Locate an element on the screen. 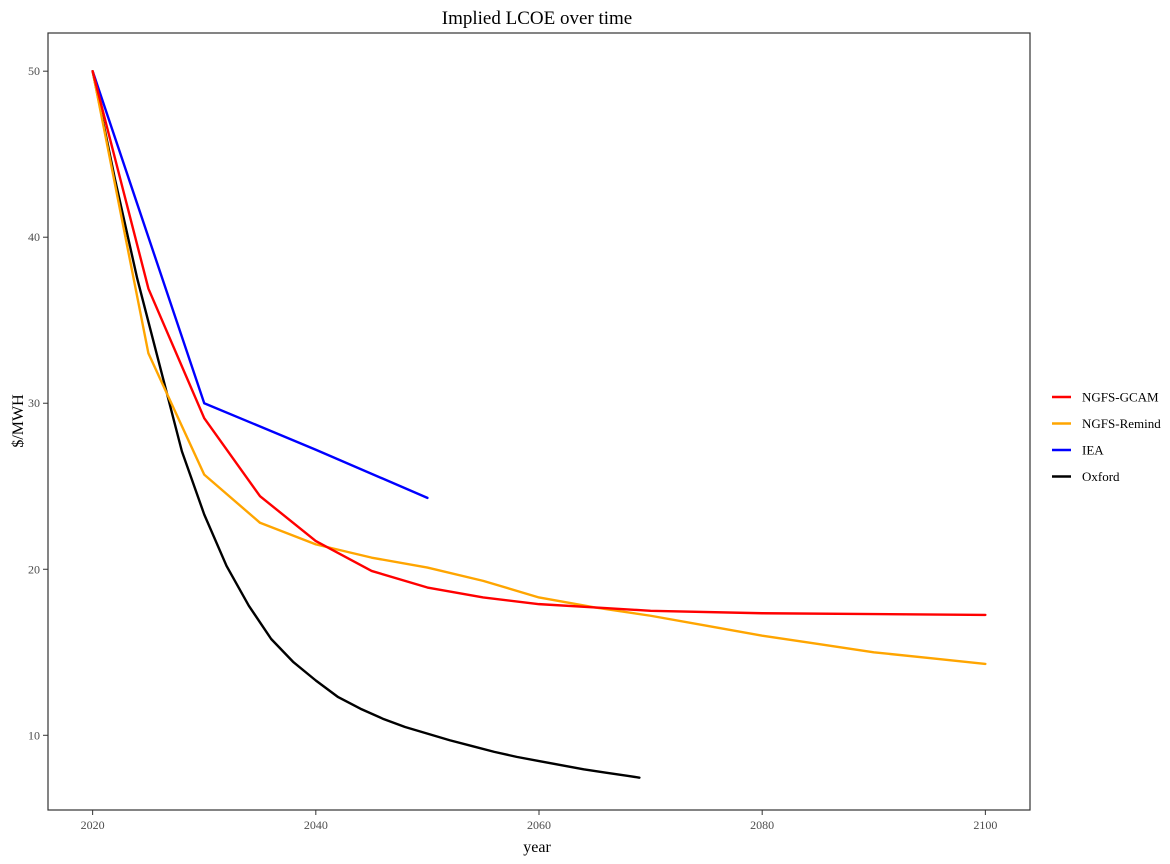  legend-label: Oxford is located at coordinates (1101, 476).